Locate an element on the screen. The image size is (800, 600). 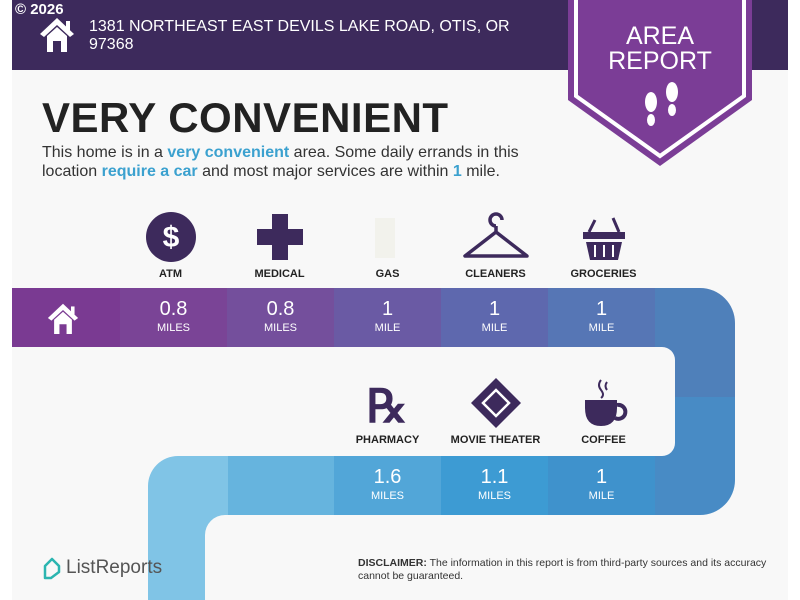
amenity-cleaners: CLEANERS is located at coordinates (495, 246).